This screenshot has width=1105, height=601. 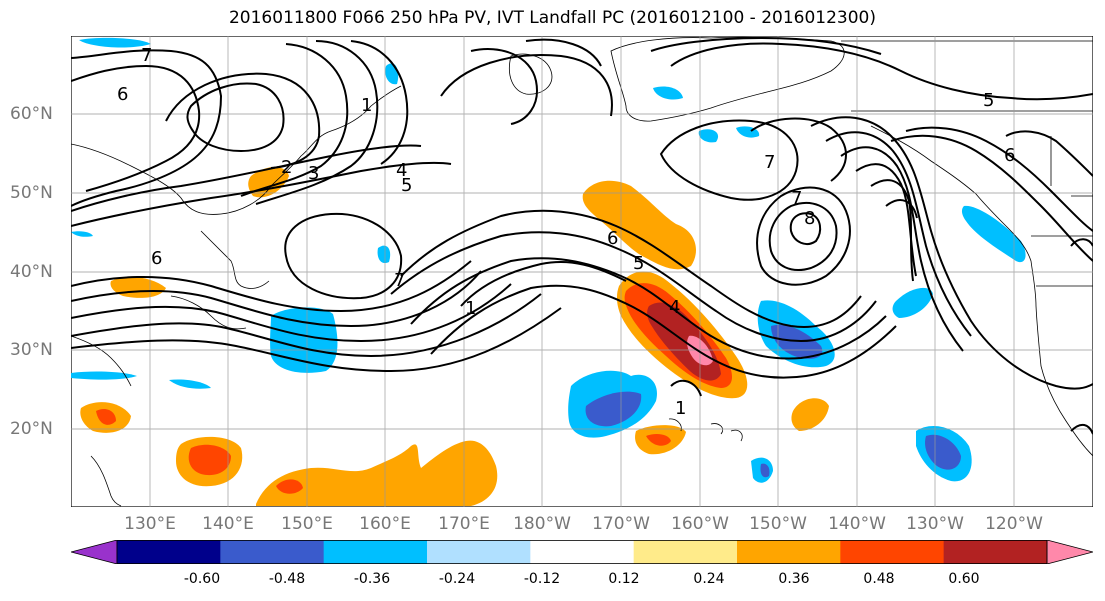 What do you see at coordinates (287, 579) in the screenshot?
I see `colorbar-tick-label: -0.48` at bounding box center [287, 579].